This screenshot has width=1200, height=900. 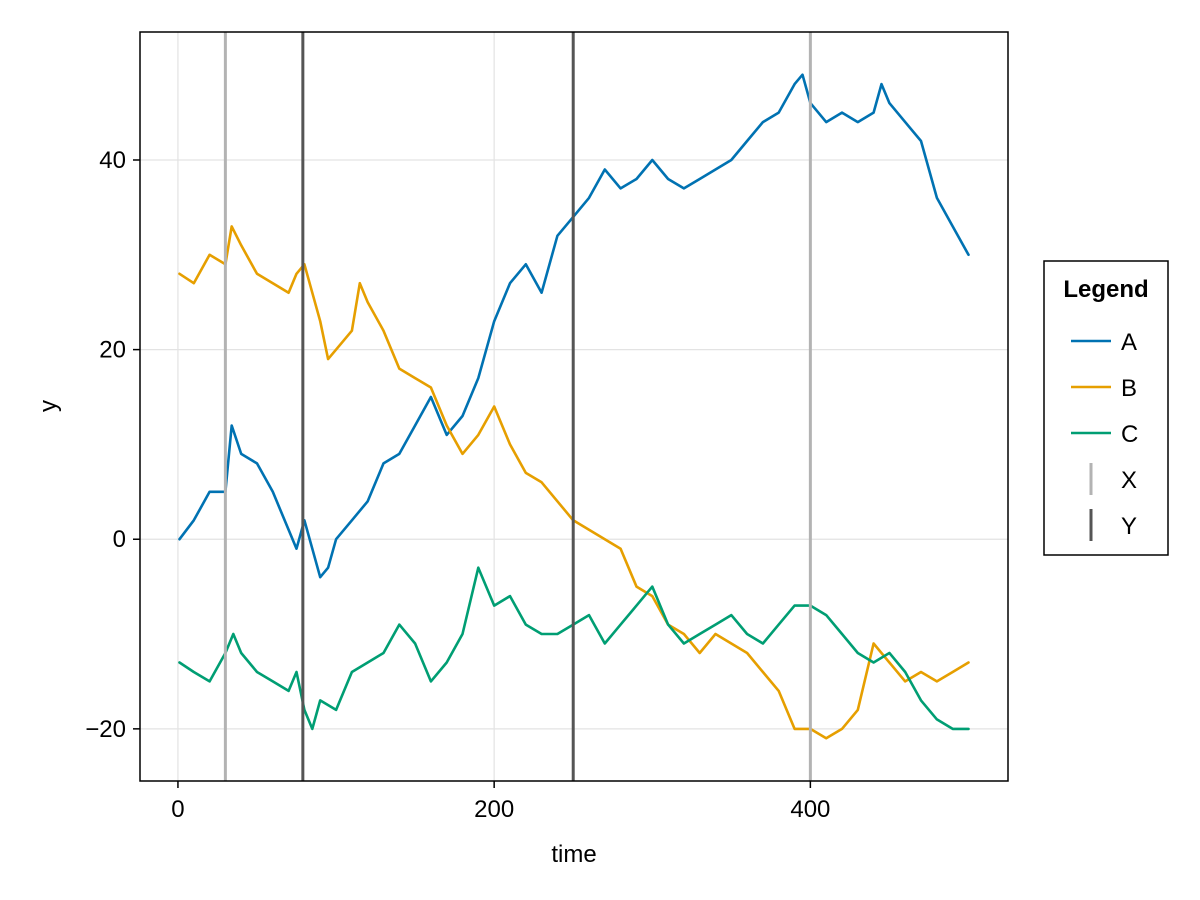 I want to click on legend-label-x: X, so click(x=1129, y=480).